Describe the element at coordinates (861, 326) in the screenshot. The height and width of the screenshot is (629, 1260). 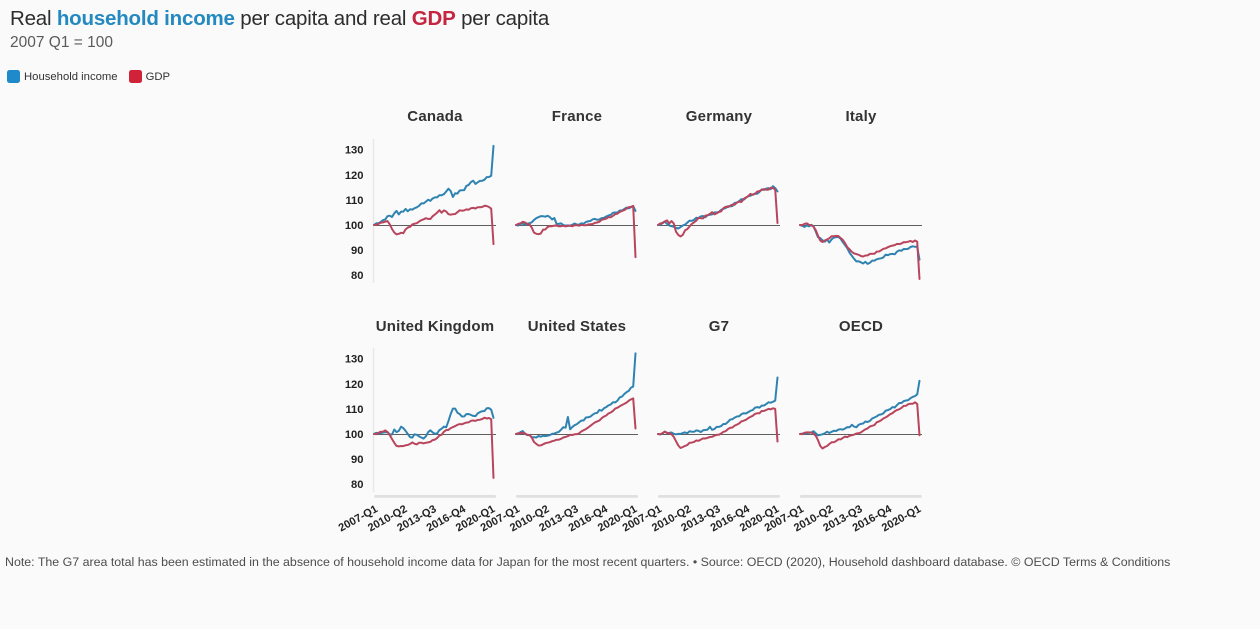
I see `svg-text: OECD` at that location.